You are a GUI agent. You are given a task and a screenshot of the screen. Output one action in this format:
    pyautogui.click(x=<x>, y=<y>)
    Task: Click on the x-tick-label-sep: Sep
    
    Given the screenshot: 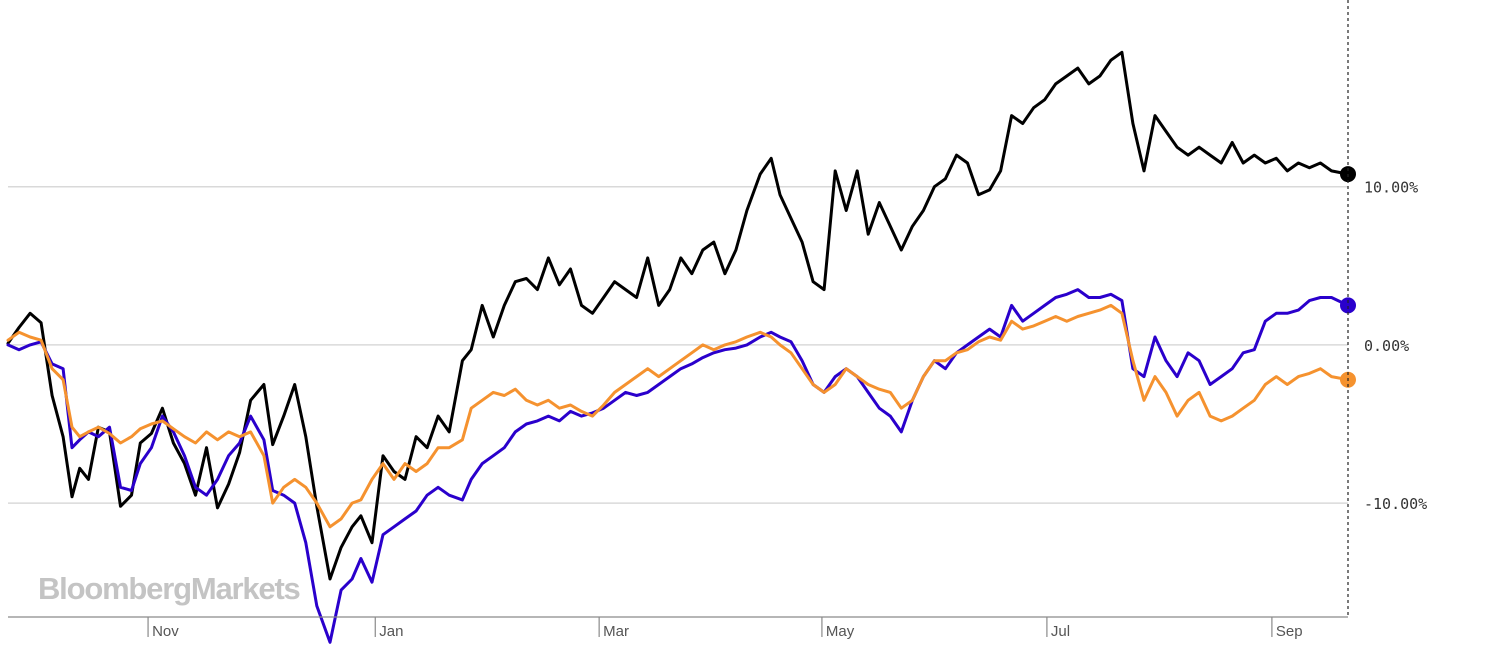 What is the action you would take?
    pyautogui.click(x=1289, y=631)
    